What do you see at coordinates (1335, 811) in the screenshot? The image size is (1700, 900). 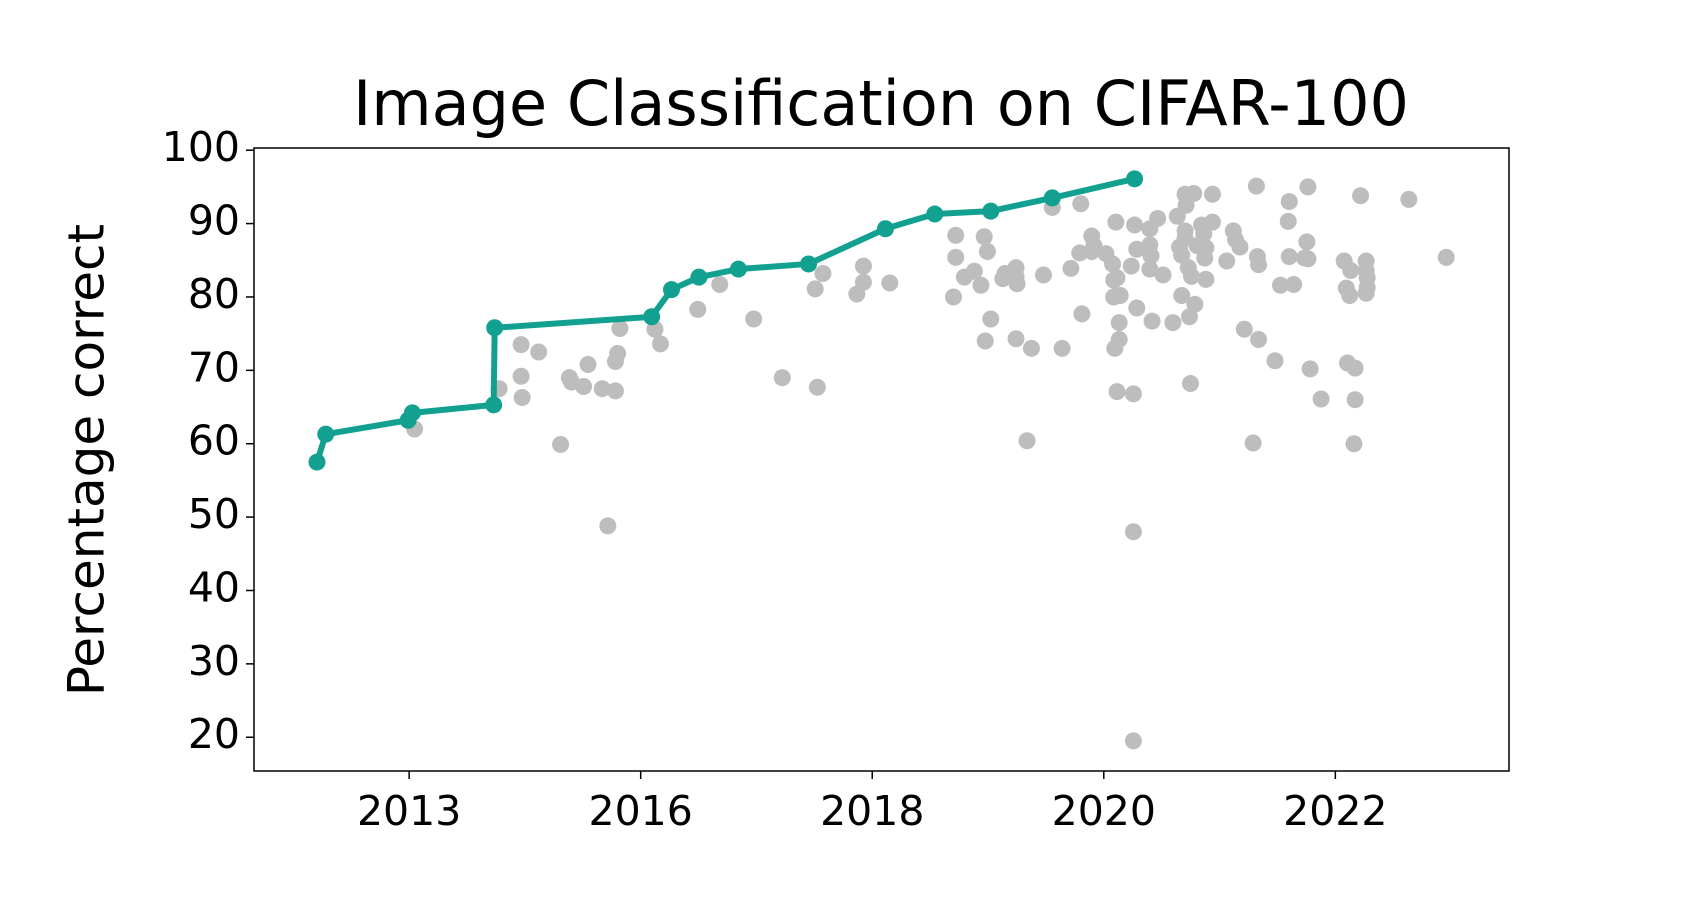 I see `x-tick-label: 2022` at bounding box center [1335, 811].